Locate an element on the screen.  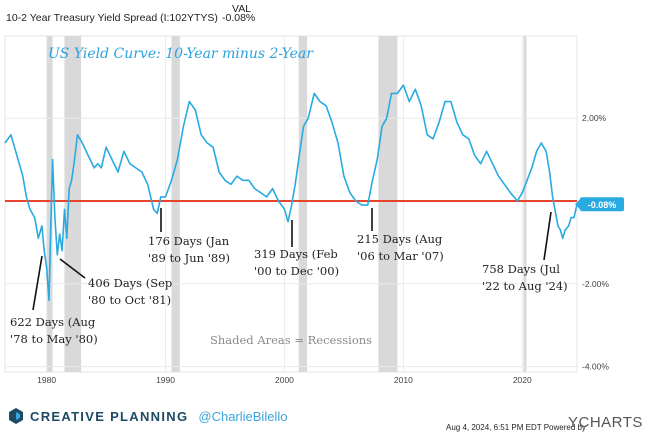
chart-title: US Yield Curve: 10-Year minus 2-Year is located at coordinates (181, 54).